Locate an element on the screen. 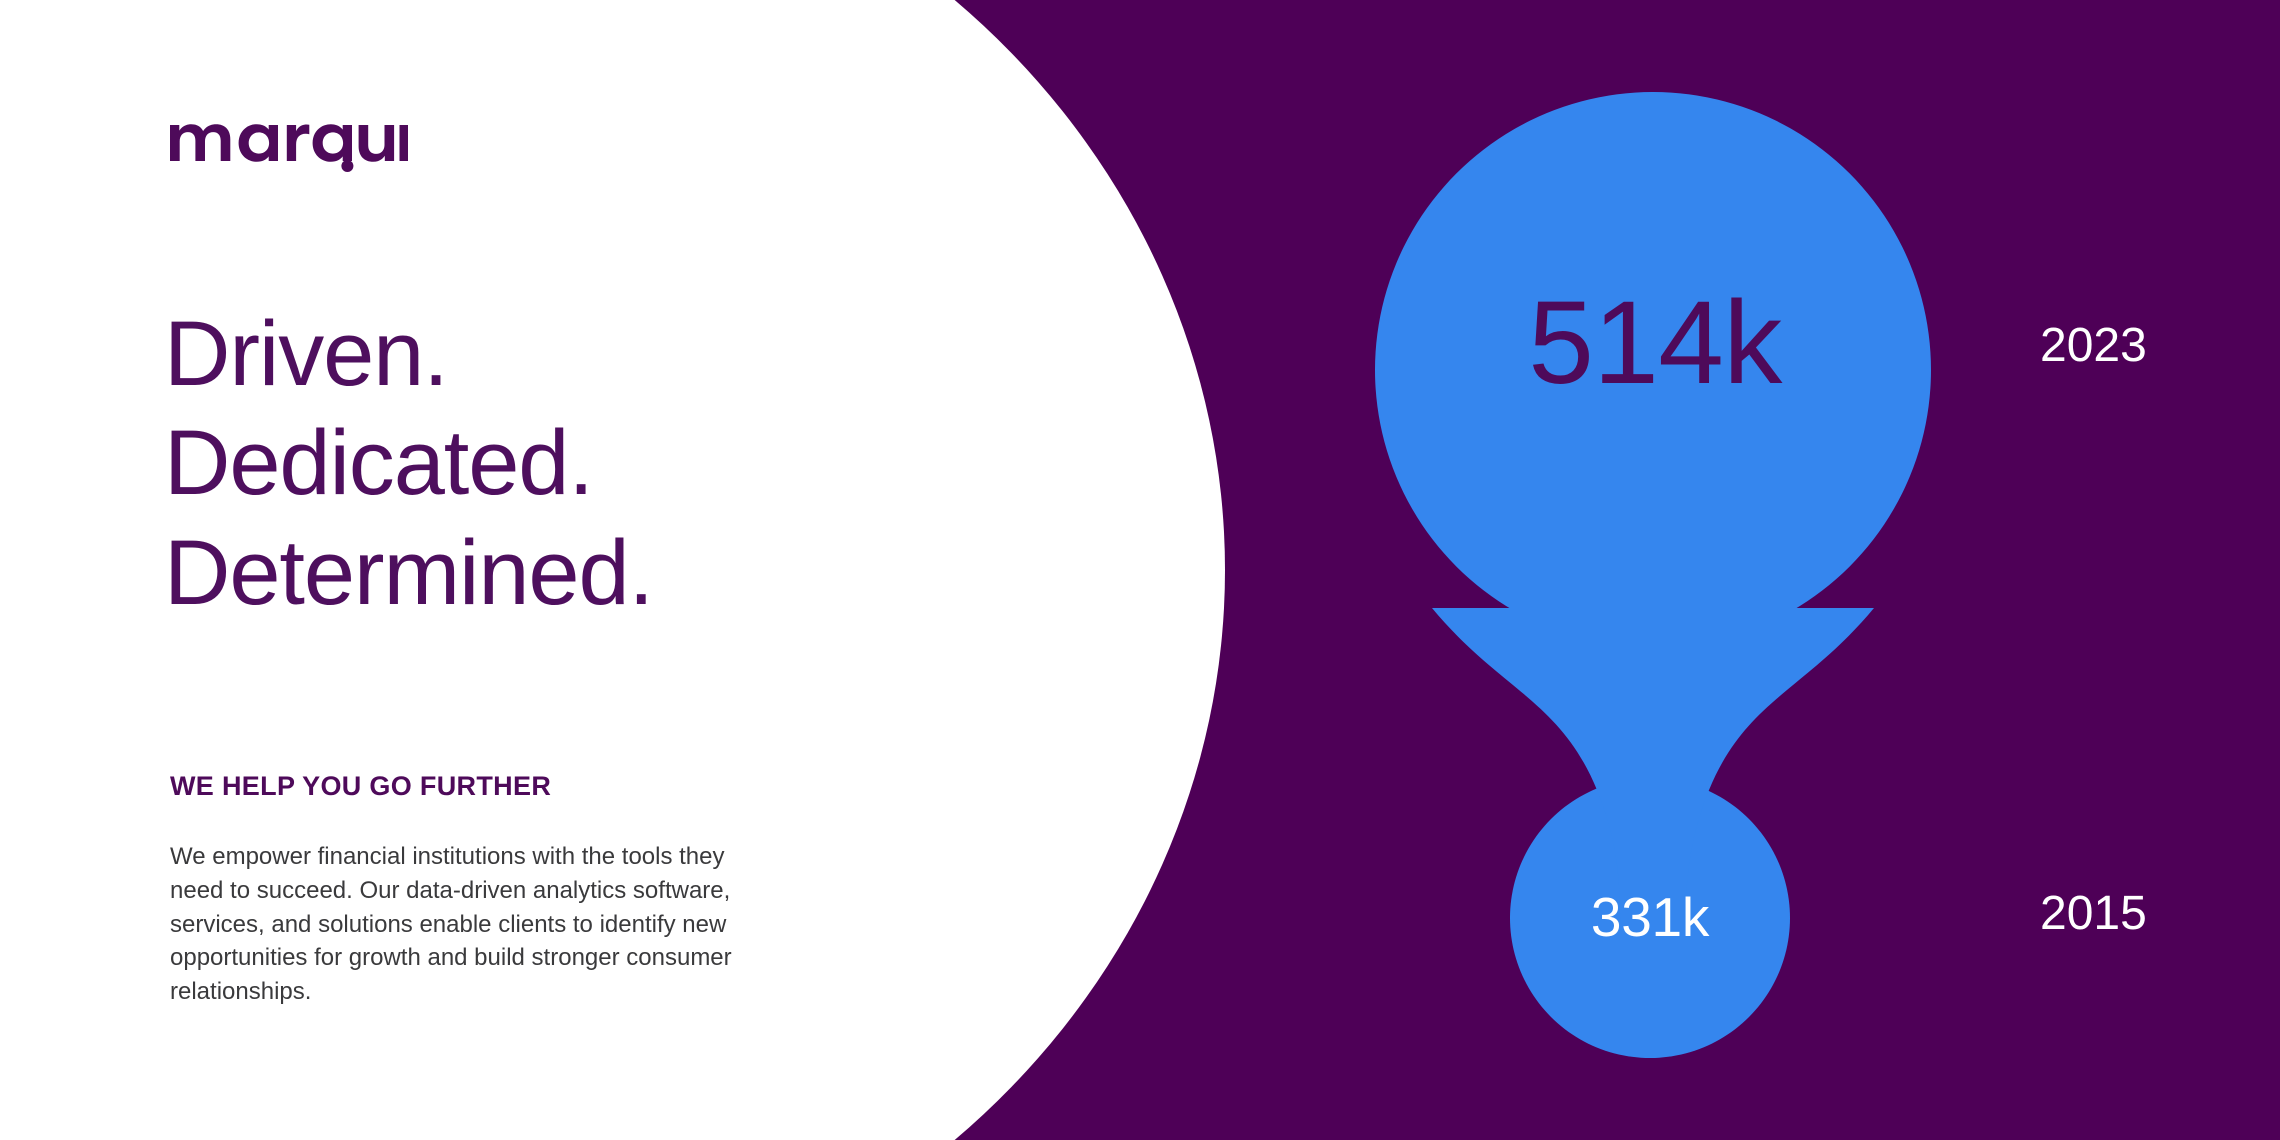 The height and width of the screenshot is (1140, 2280). bubble-value-2023: 514k is located at coordinates (1655, 343).